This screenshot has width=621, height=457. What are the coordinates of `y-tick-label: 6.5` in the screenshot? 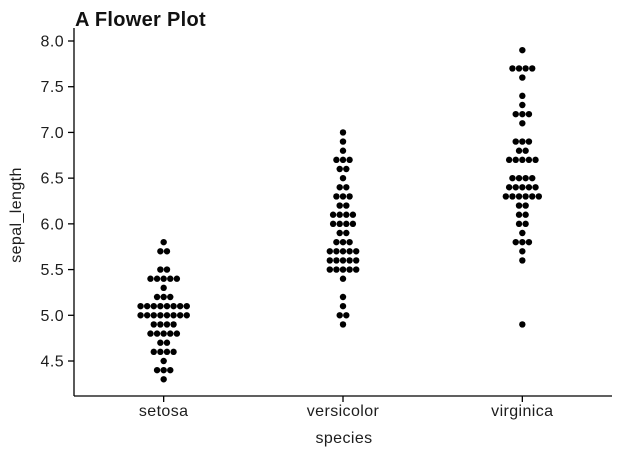 It's located at (52, 179).